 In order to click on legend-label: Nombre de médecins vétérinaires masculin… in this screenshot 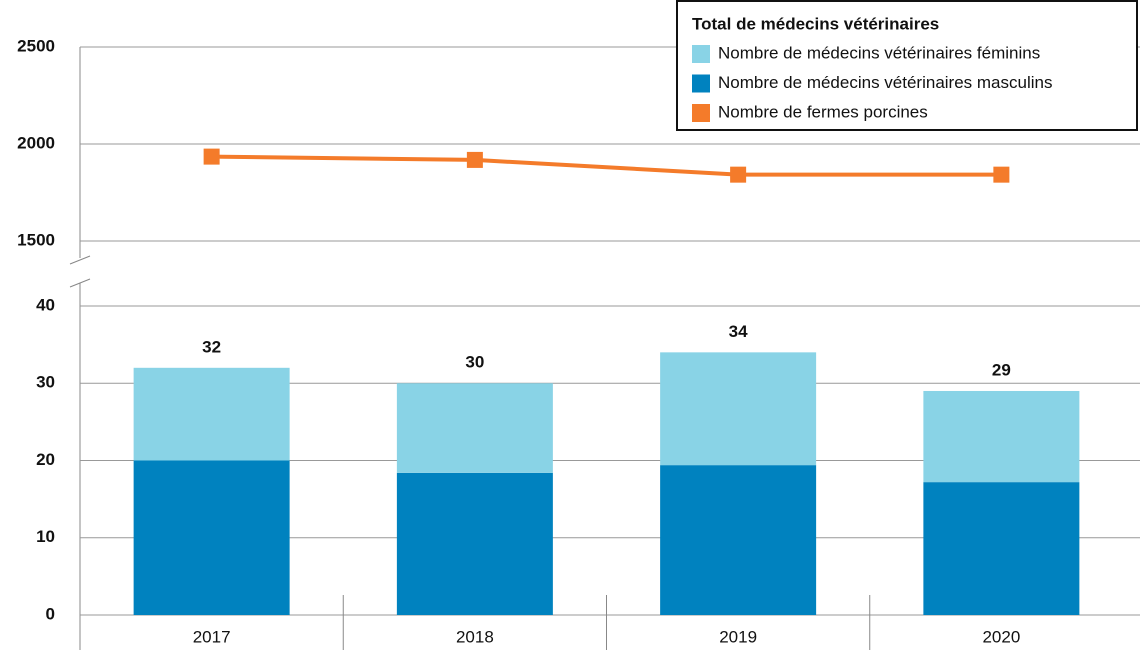, I will do `click(885, 82)`.